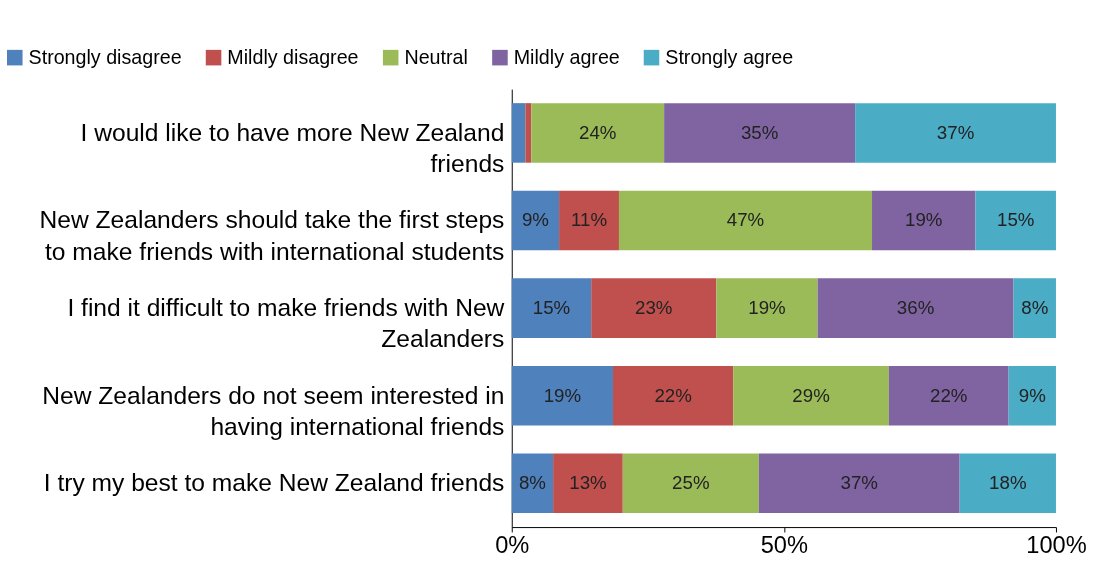 This screenshot has height=572, width=1116. What do you see at coordinates (784, 545) in the screenshot?
I see `x-tick-label: 50%` at bounding box center [784, 545].